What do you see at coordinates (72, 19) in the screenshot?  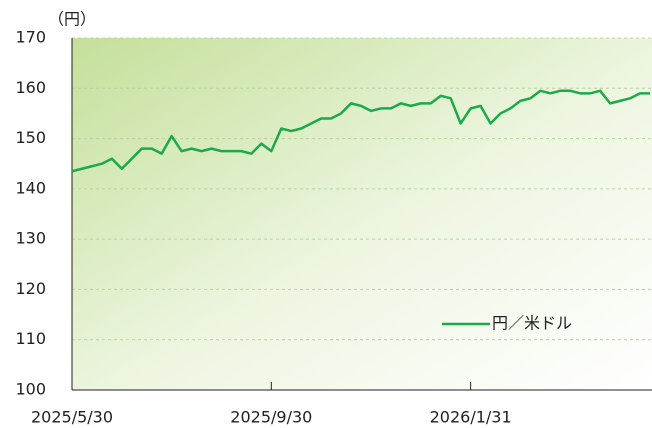 I see `y-axis-label: （円）` at bounding box center [72, 19].